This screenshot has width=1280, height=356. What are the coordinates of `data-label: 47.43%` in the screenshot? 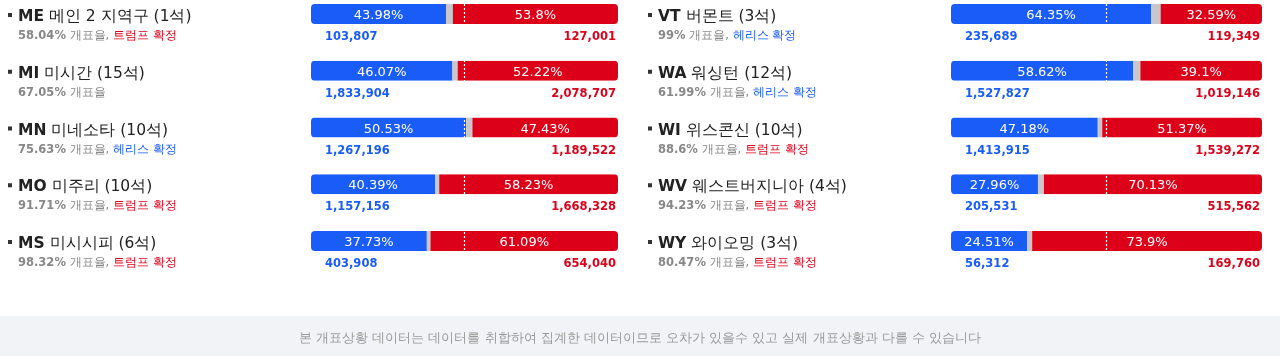 It's located at (545, 128).